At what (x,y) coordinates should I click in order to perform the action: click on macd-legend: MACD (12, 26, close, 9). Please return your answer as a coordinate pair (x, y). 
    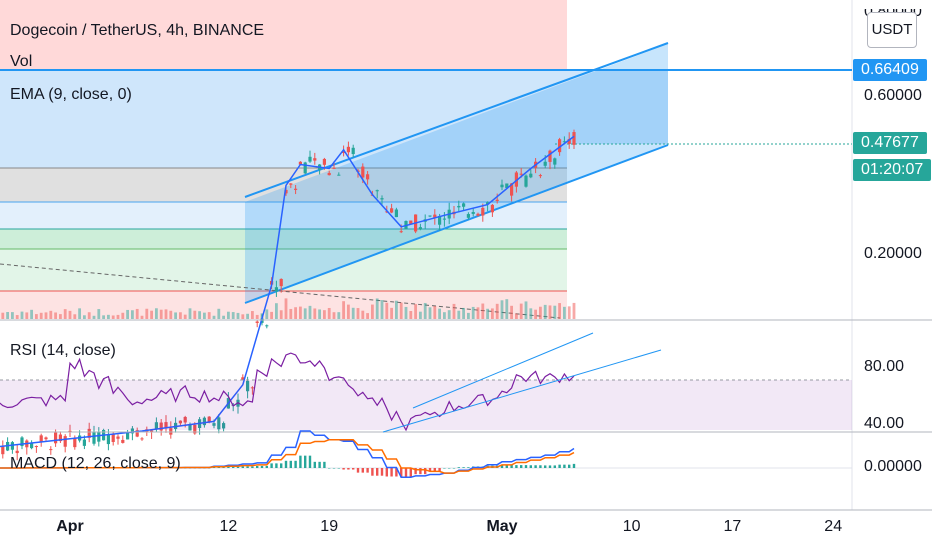
    Looking at the image, I should click on (95, 463).